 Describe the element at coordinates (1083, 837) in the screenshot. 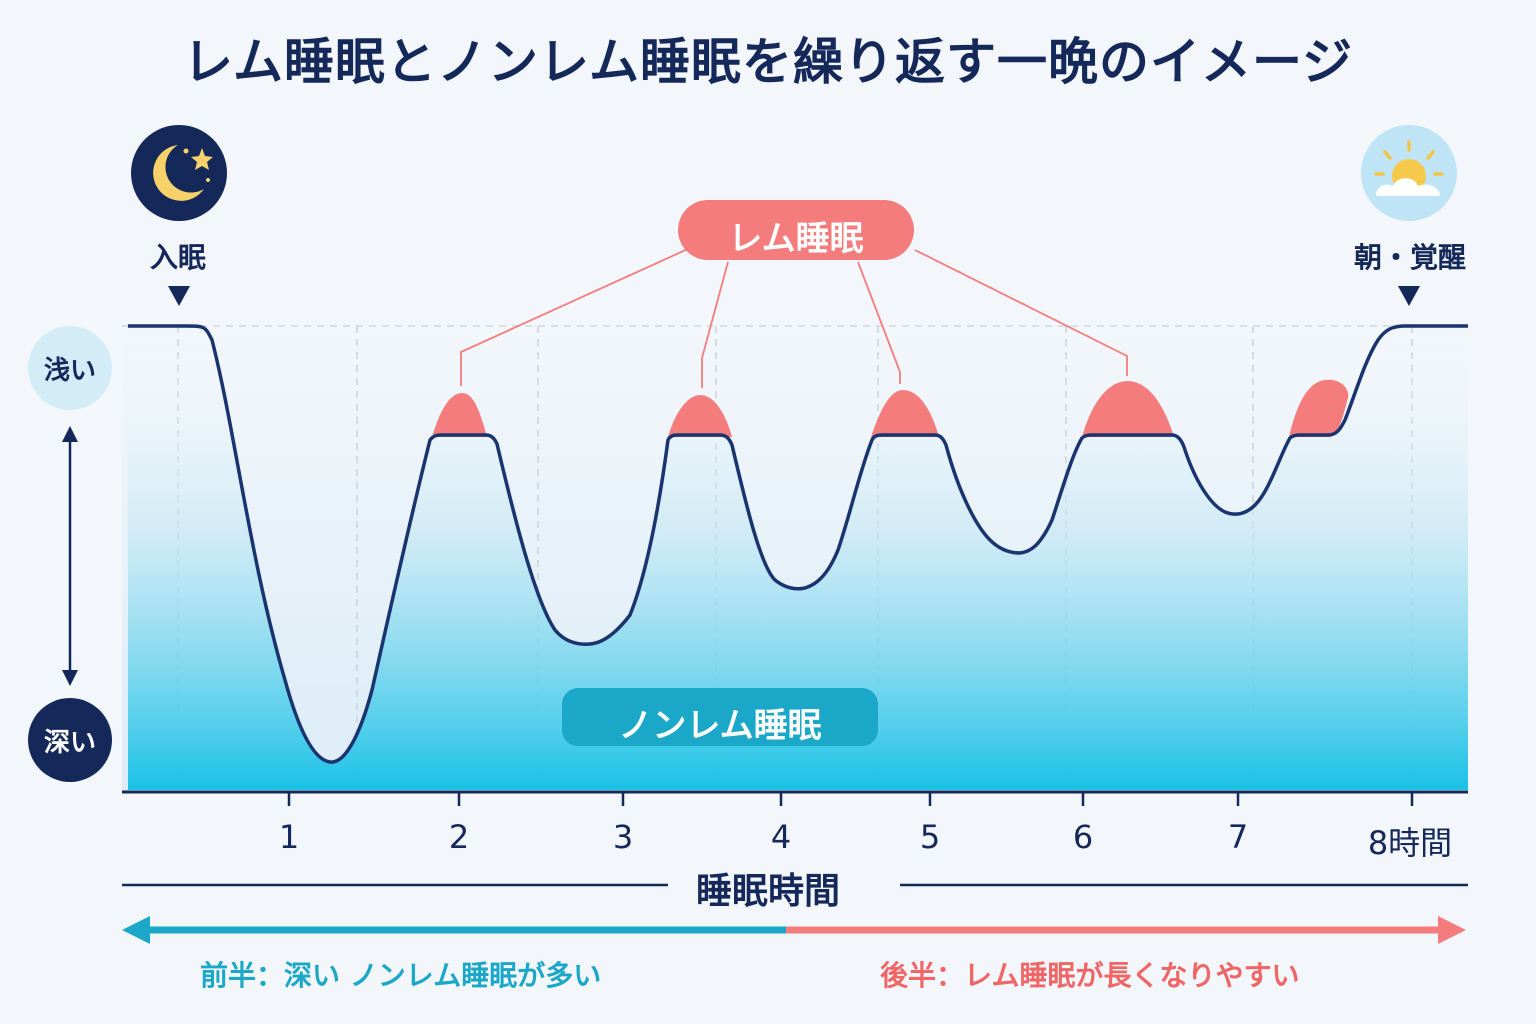

I see `x-tick-label: 6` at that location.